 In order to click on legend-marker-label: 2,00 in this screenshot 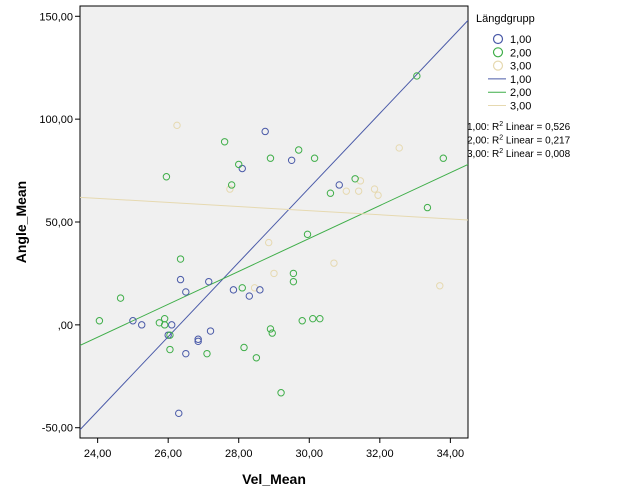, I will do `click(520, 53)`.